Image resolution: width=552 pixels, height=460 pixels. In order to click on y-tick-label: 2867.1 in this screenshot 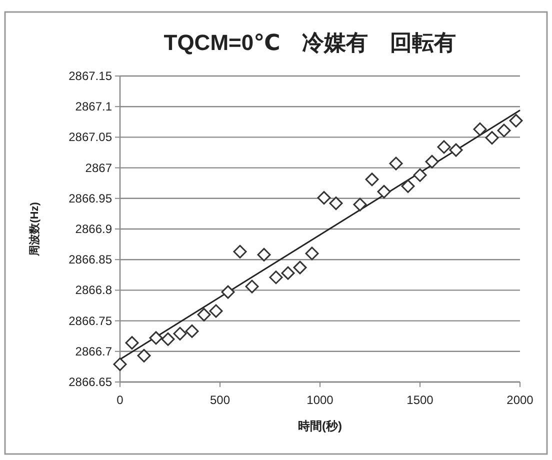, I will do `click(93, 107)`.